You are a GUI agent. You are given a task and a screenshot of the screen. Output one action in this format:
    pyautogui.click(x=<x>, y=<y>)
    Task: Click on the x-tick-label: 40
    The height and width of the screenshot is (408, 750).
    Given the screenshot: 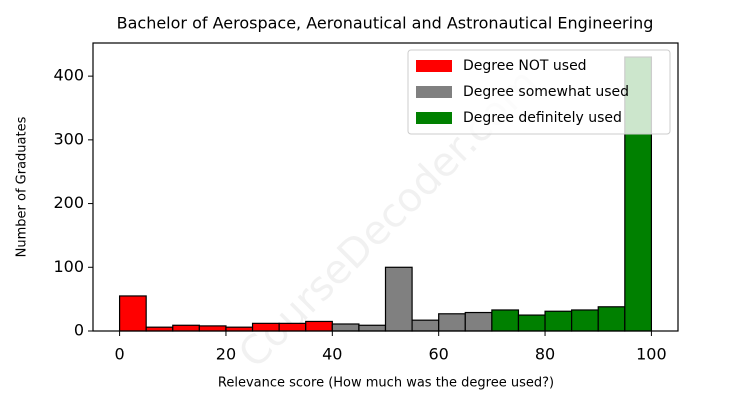 What is the action you would take?
    pyautogui.click(x=332, y=354)
    